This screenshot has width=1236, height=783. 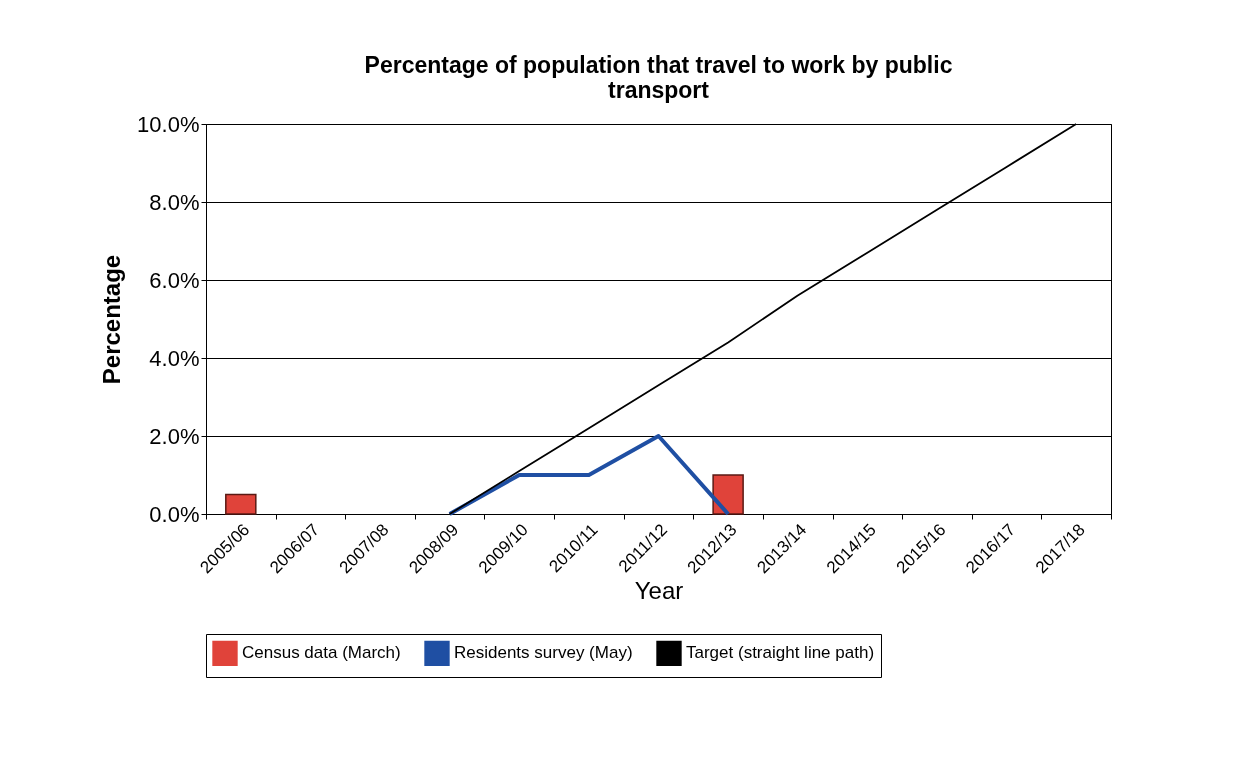 What do you see at coordinates (174, 514) in the screenshot?
I see `y-tick-label: 0.0%` at bounding box center [174, 514].